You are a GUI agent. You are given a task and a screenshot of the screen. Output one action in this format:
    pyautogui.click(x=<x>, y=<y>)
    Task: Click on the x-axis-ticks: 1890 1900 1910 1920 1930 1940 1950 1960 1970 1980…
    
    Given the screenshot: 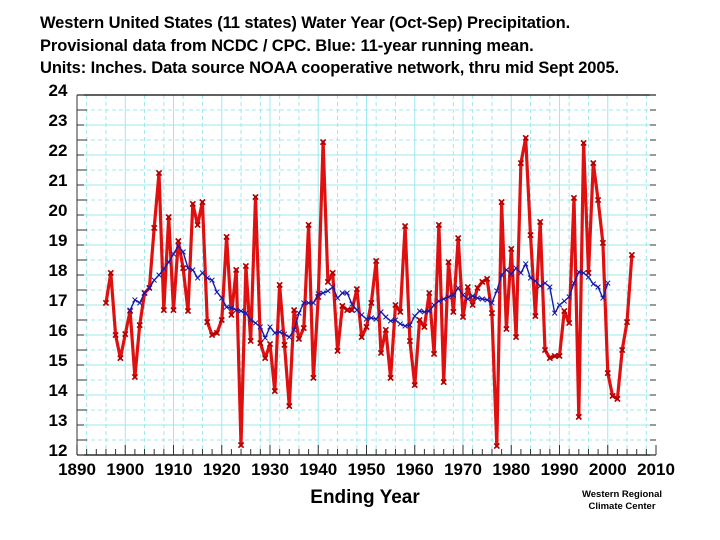 What is the action you would take?
    pyautogui.click(x=366, y=469)
    